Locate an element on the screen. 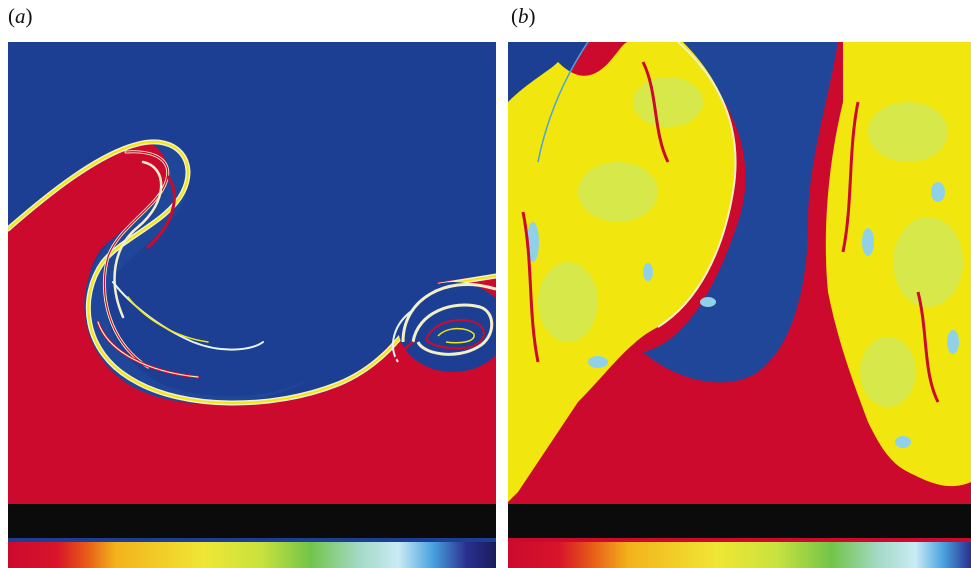  upper-fluid-pocket-center is located at coordinates (740, 212).